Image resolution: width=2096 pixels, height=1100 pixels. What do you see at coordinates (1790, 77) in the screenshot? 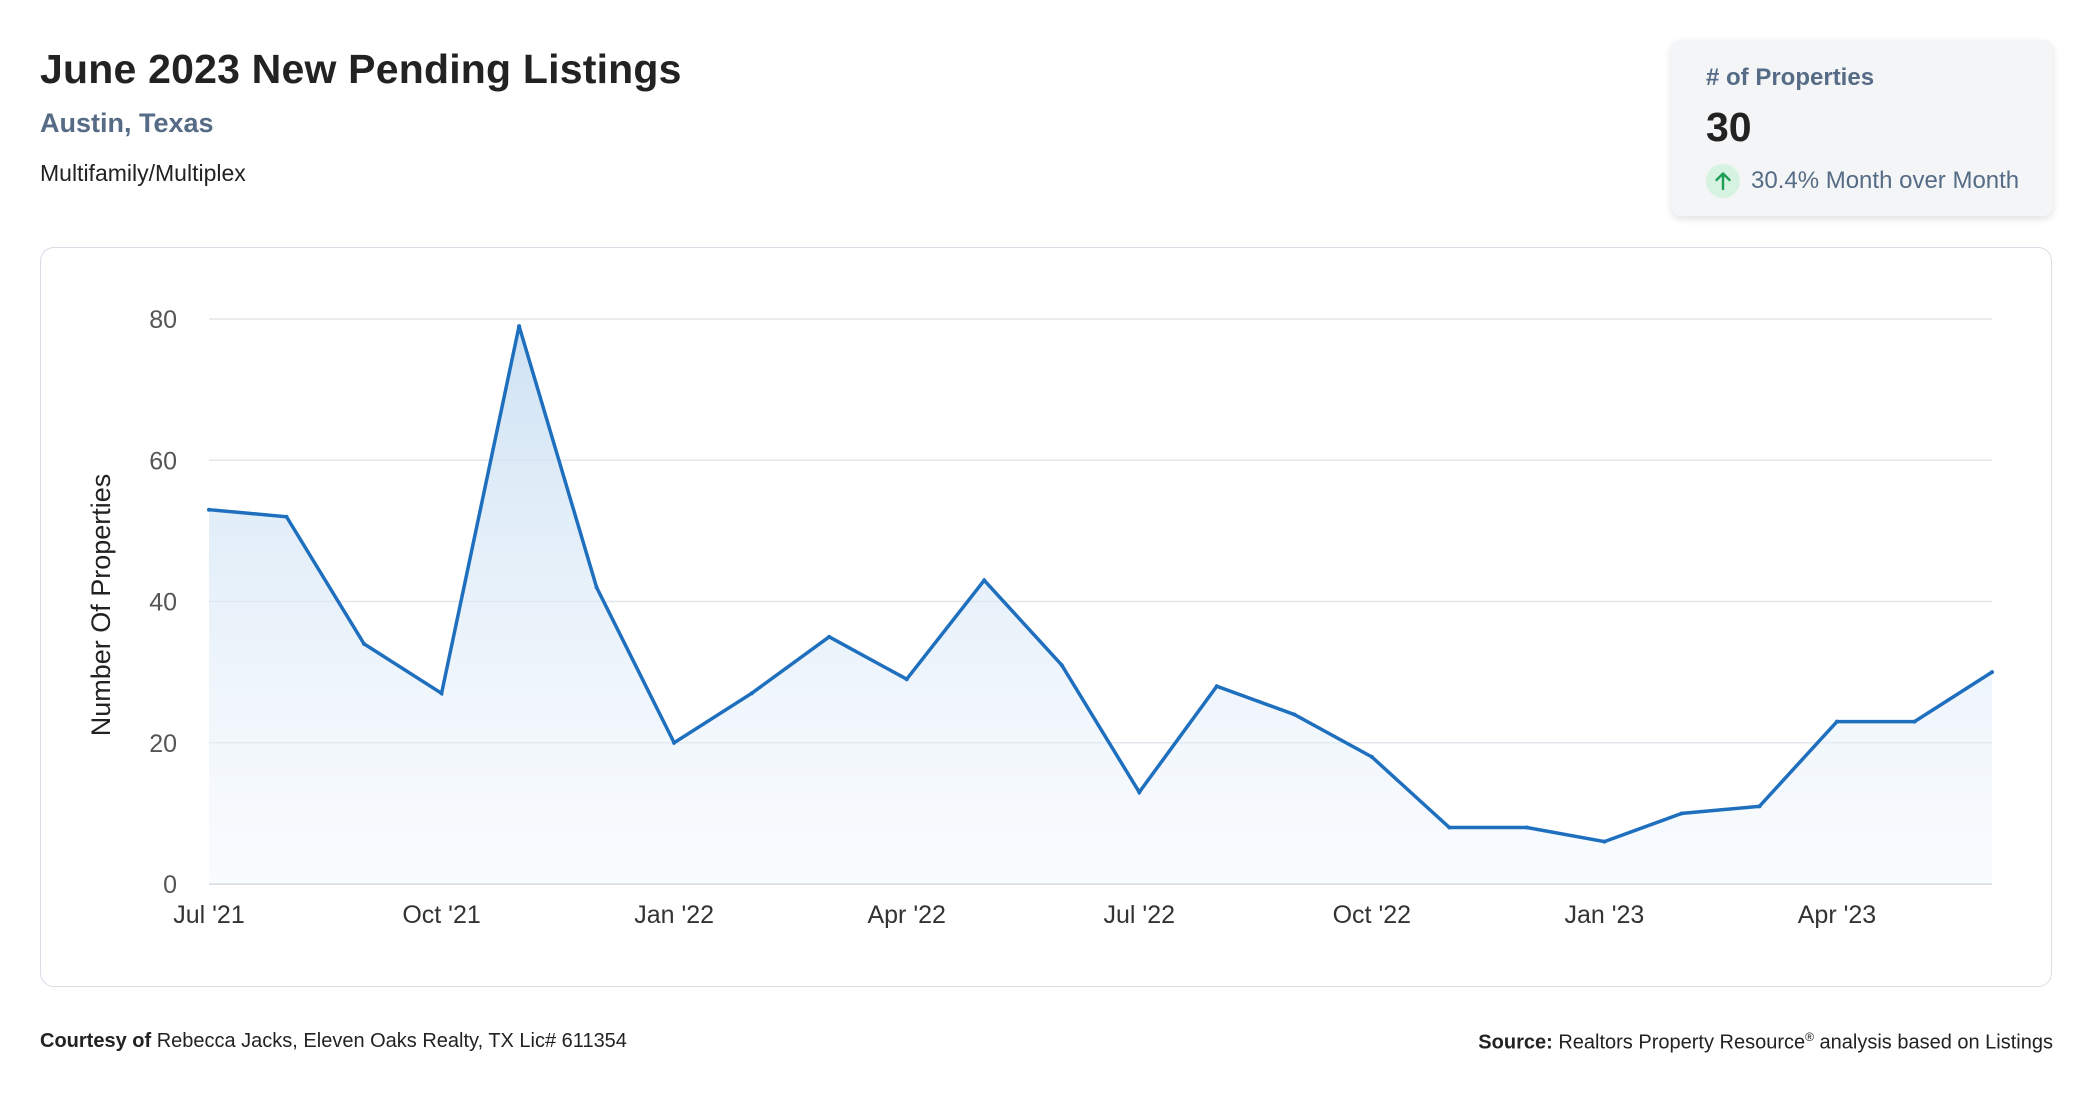
I see `stat-label: # of Properties` at bounding box center [1790, 77].